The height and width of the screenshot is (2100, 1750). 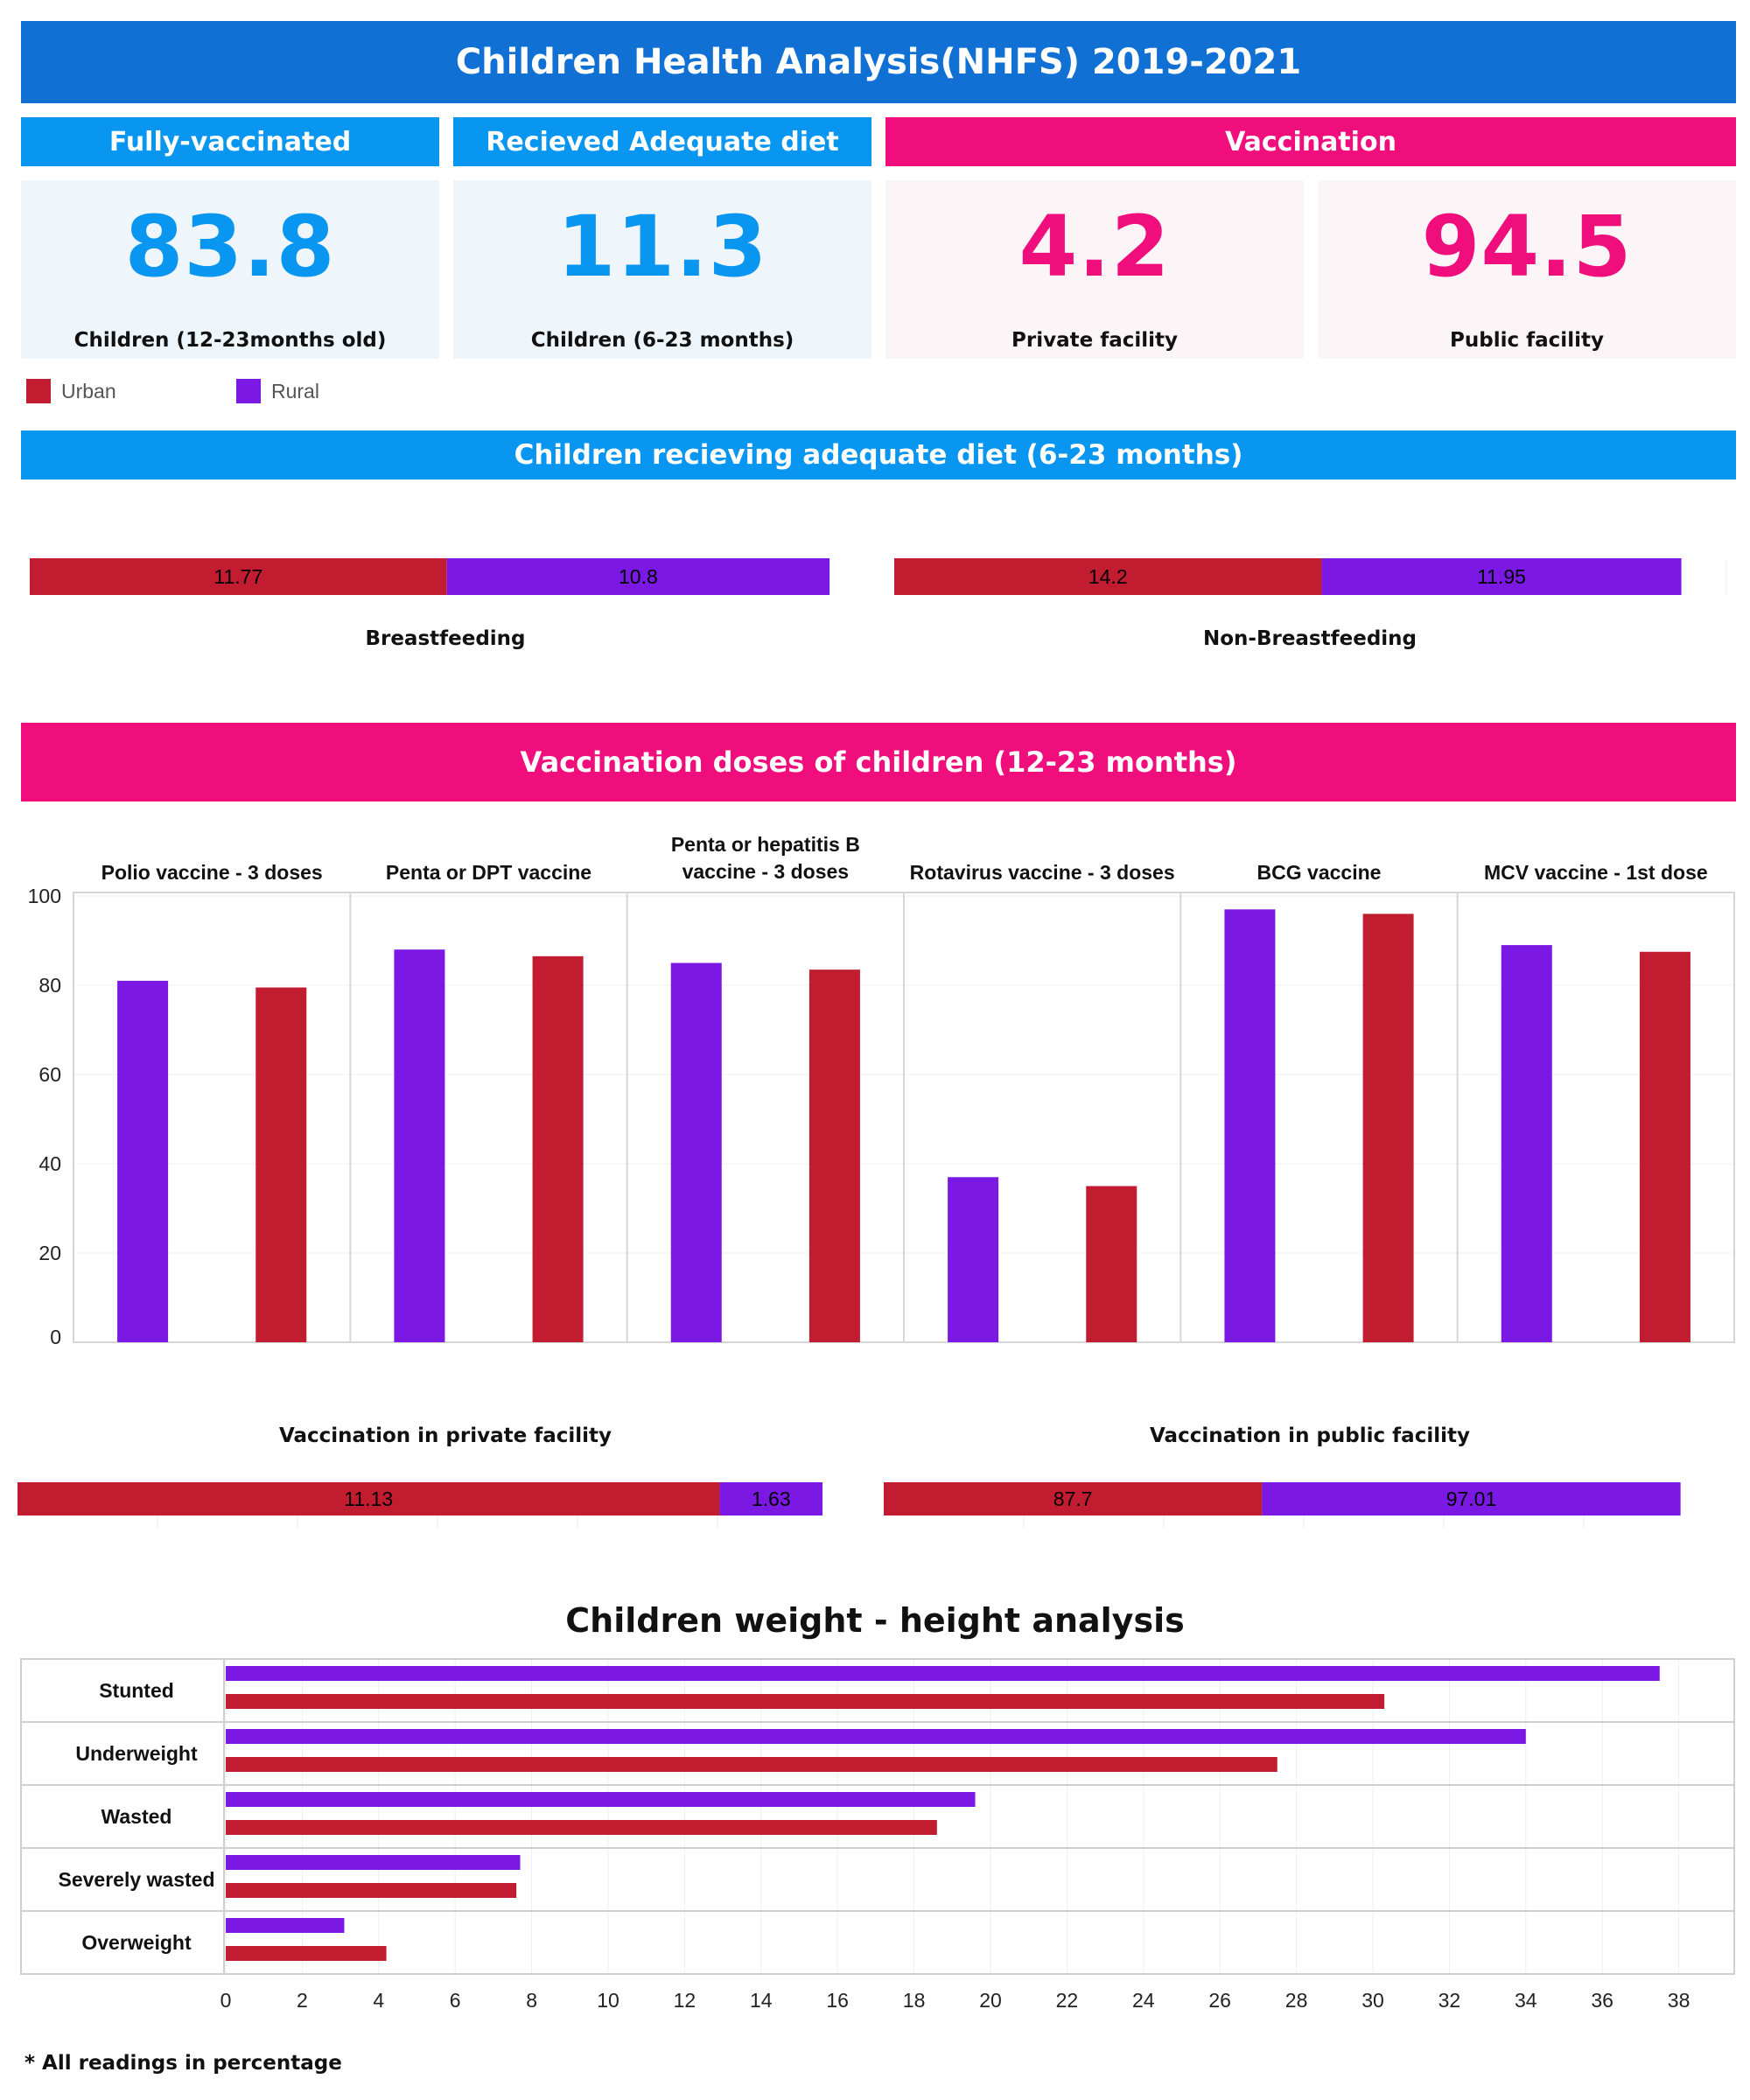 I want to click on dashboard-header: Children Health Analysis(NHFS) 2019-2021, so click(x=878, y=62).